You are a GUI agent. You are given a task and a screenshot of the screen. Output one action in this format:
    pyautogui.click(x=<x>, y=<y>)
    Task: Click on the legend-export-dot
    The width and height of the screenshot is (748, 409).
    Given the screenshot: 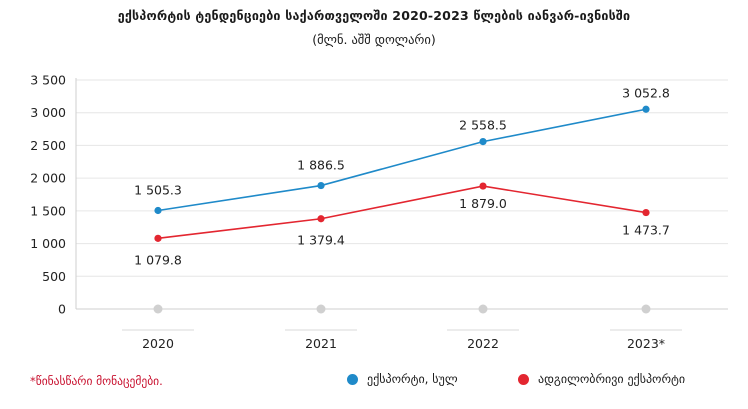 What is the action you would take?
    pyautogui.click(x=352, y=379)
    